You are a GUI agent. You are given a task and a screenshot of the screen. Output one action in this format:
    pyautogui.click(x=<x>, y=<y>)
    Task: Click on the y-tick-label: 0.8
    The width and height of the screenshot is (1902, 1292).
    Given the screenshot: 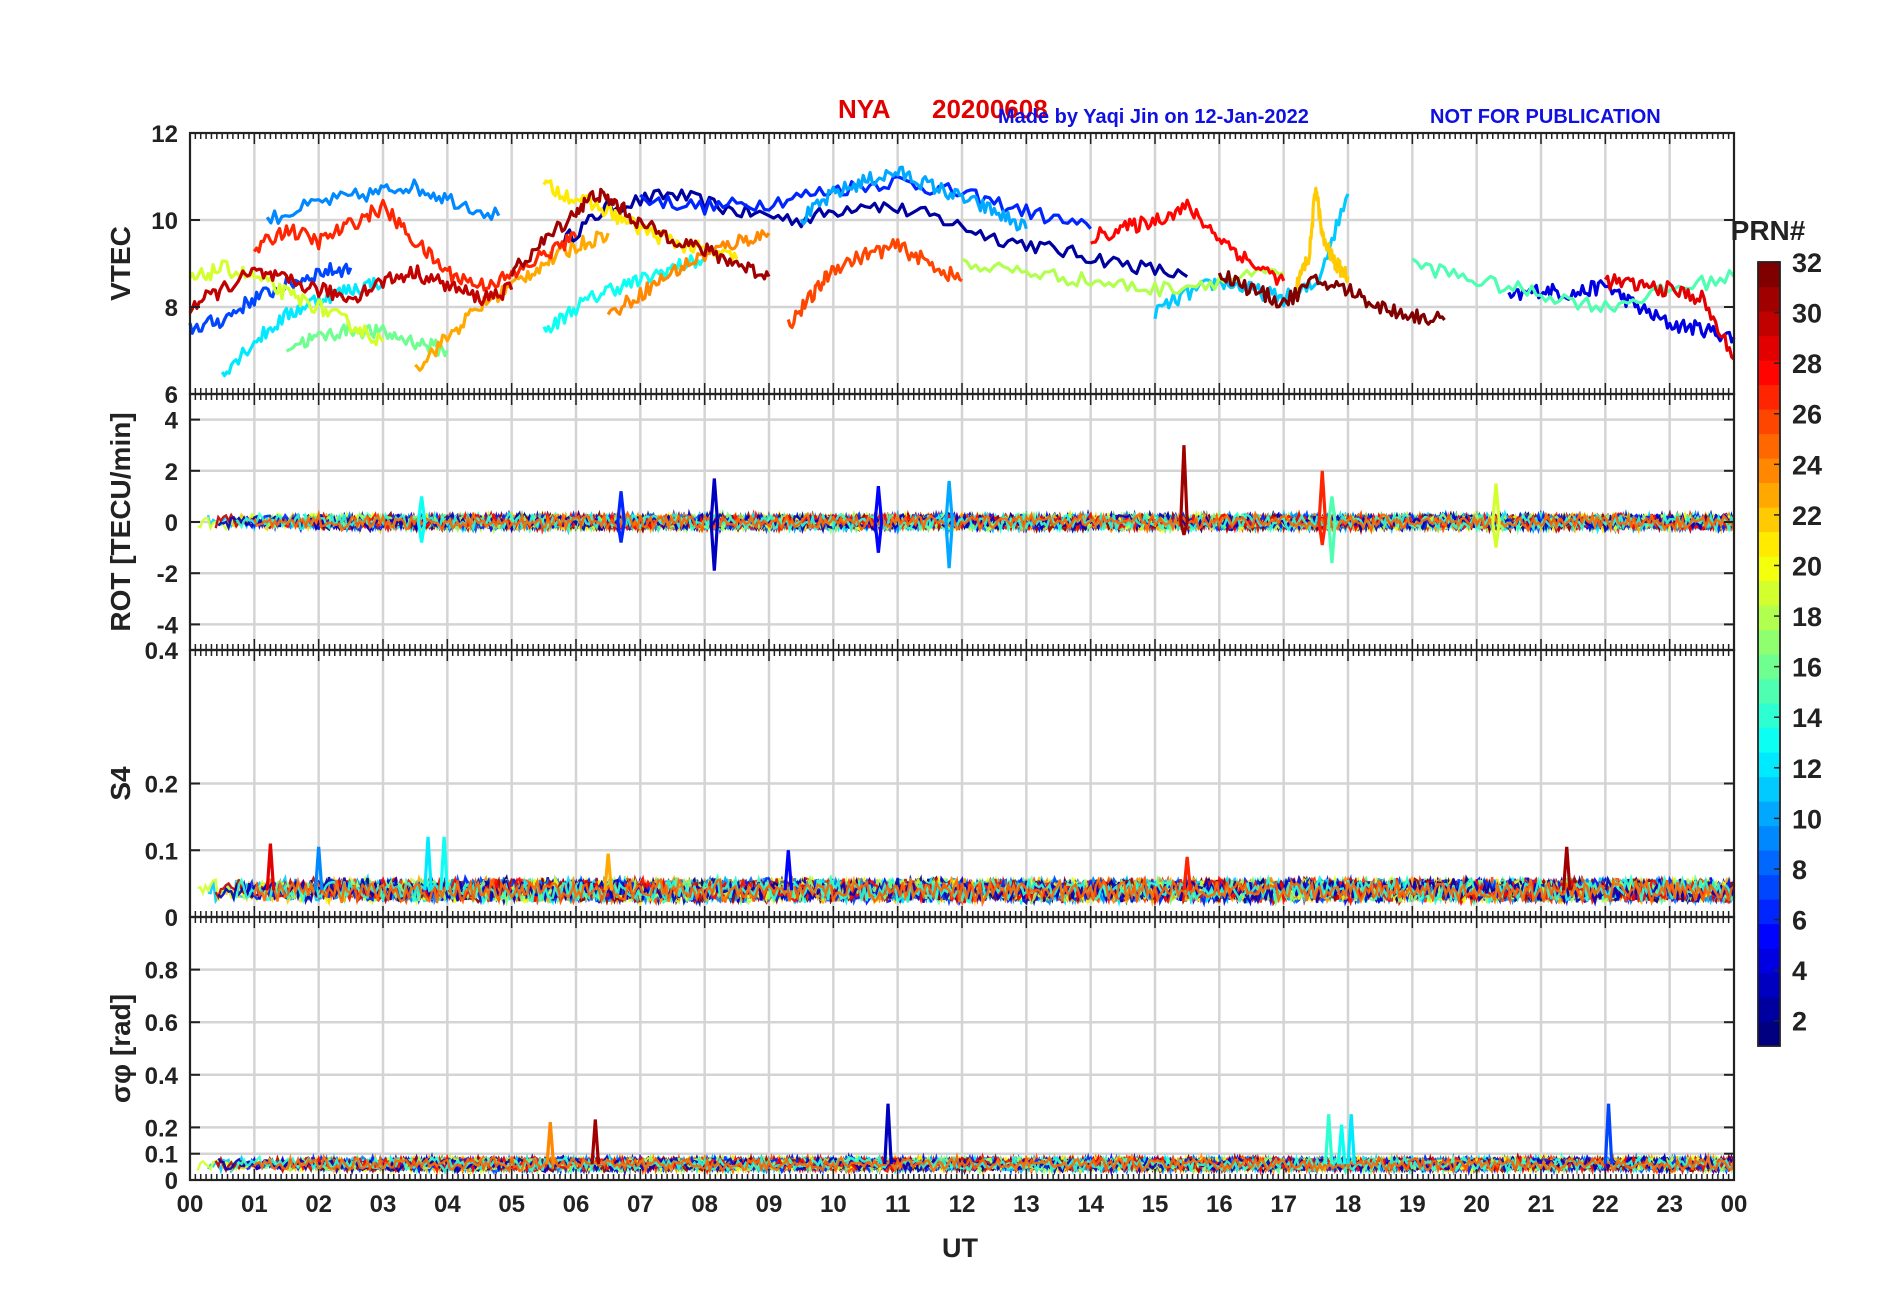 What is the action you would take?
    pyautogui.click(x=161, y=971)
    